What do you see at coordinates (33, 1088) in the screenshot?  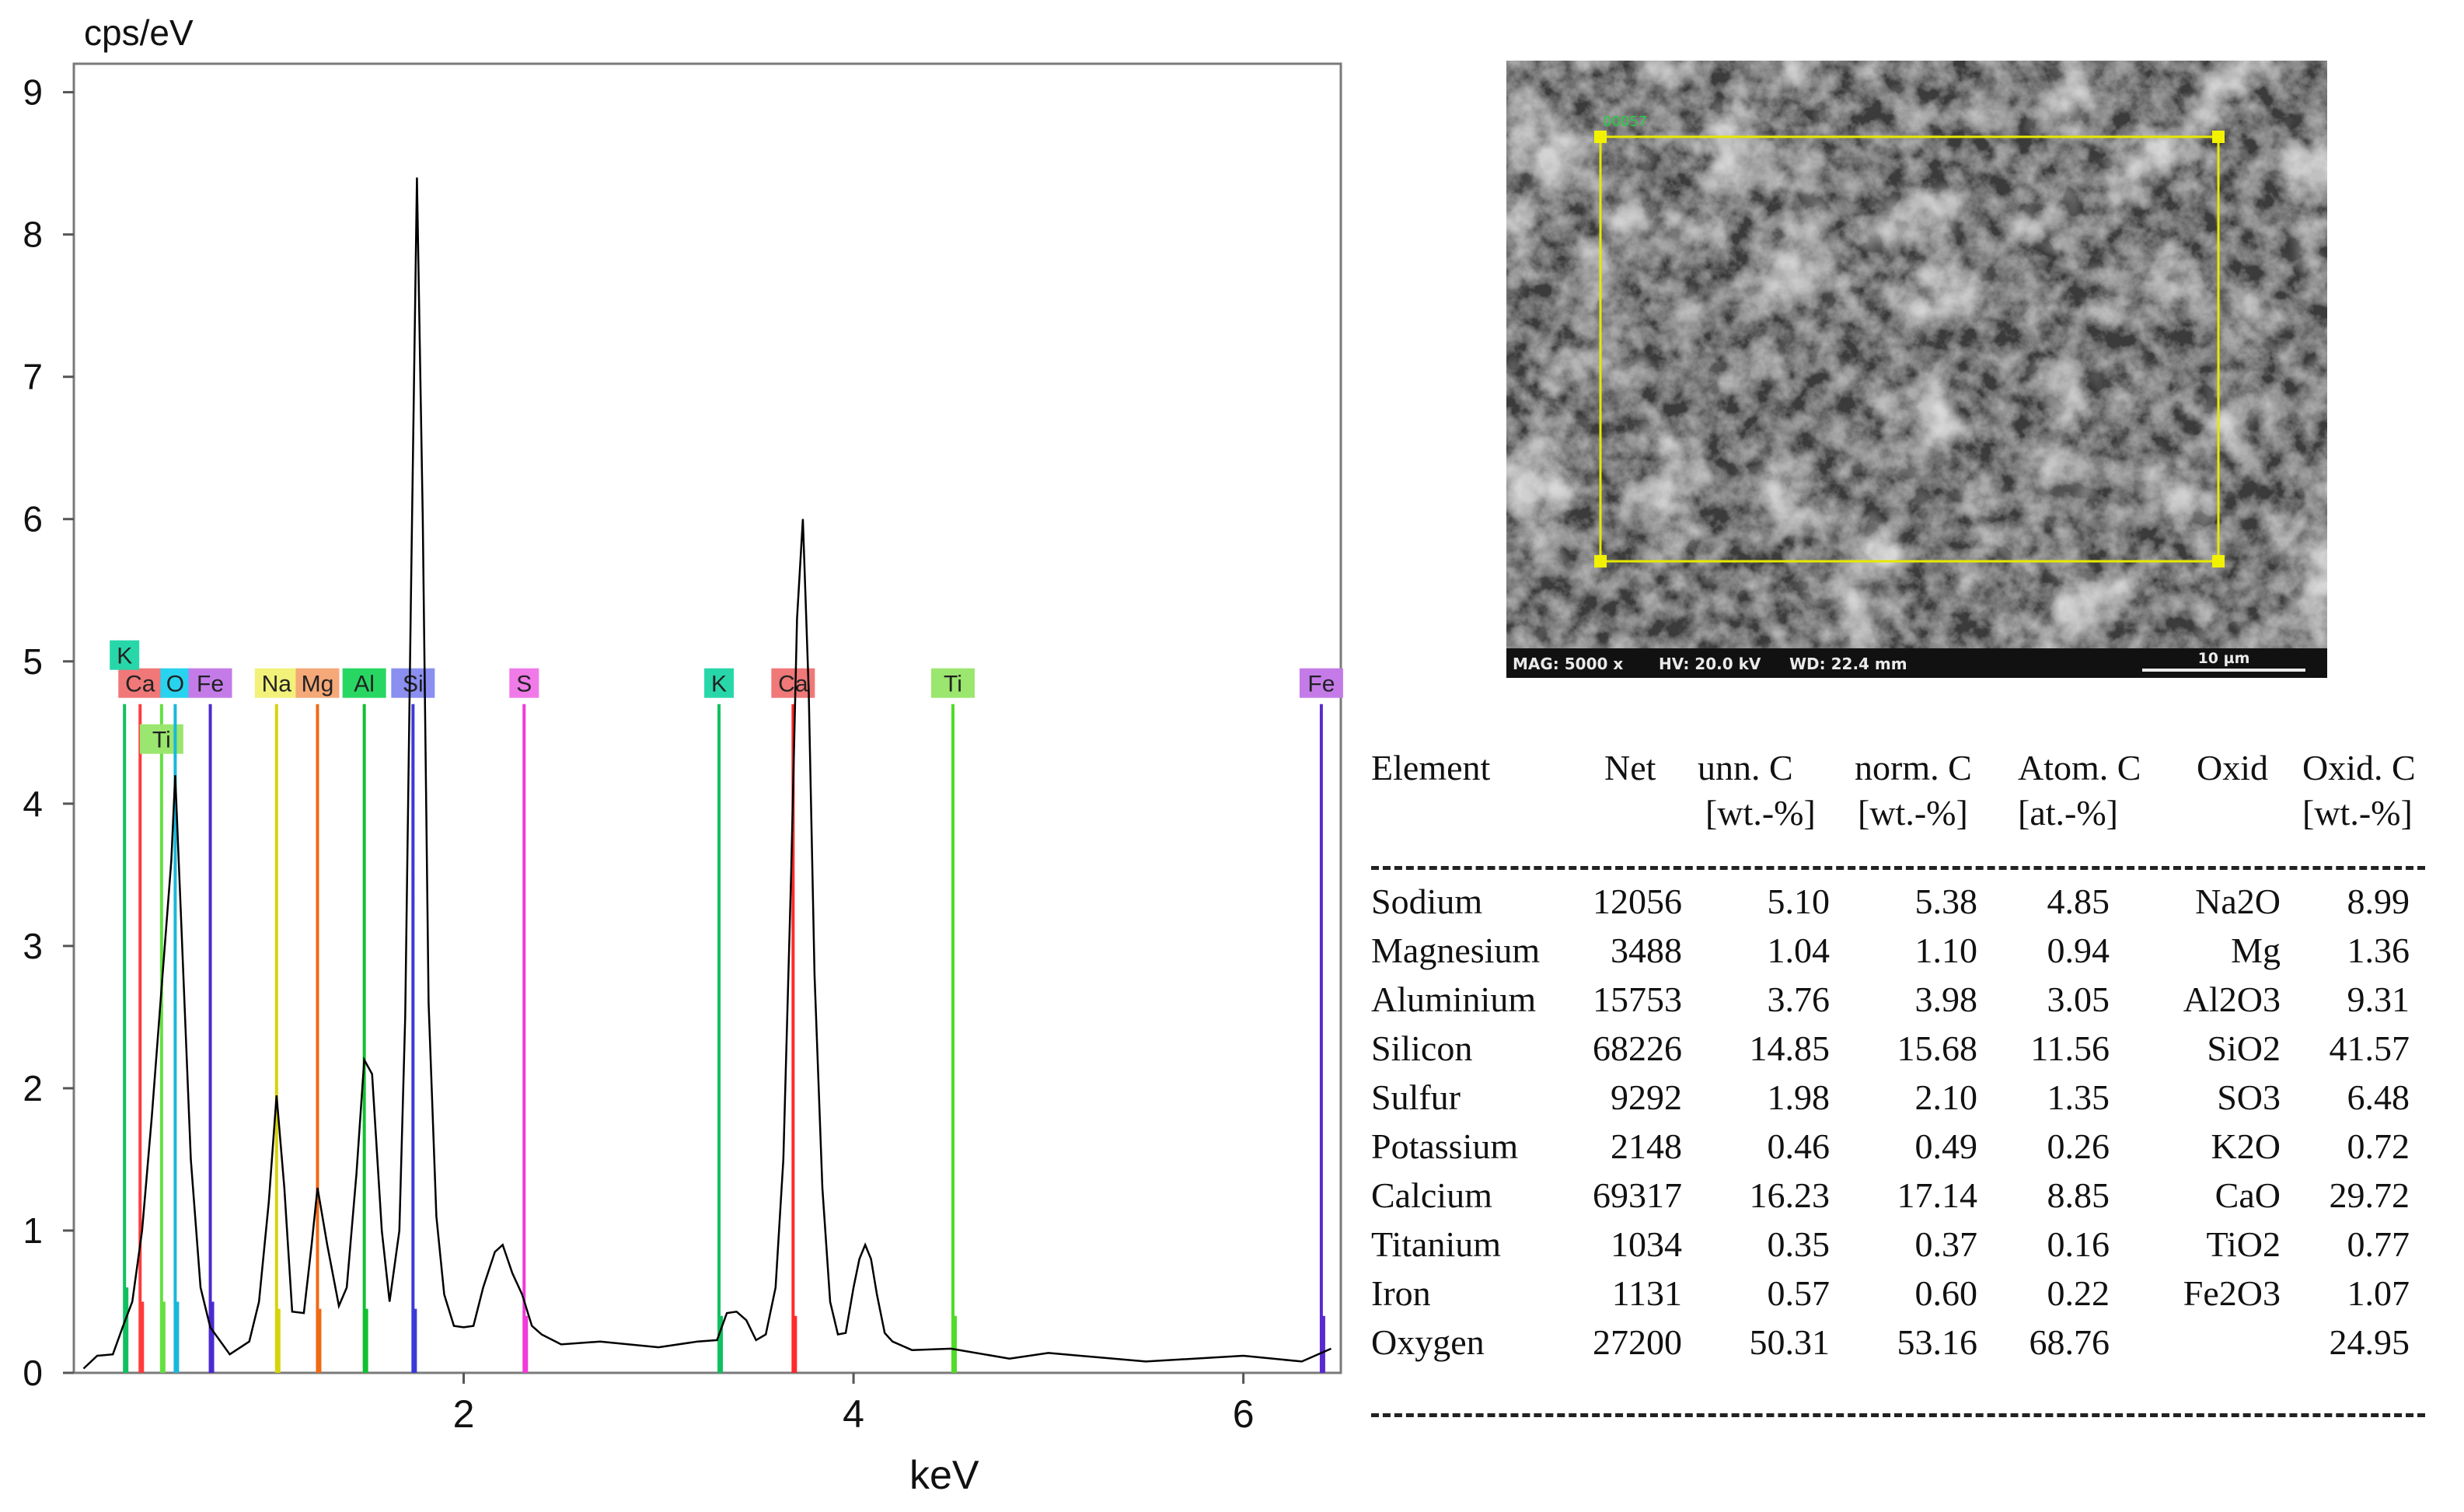 I see `y-tick-label: 2` at bounding box center [33, 1088].